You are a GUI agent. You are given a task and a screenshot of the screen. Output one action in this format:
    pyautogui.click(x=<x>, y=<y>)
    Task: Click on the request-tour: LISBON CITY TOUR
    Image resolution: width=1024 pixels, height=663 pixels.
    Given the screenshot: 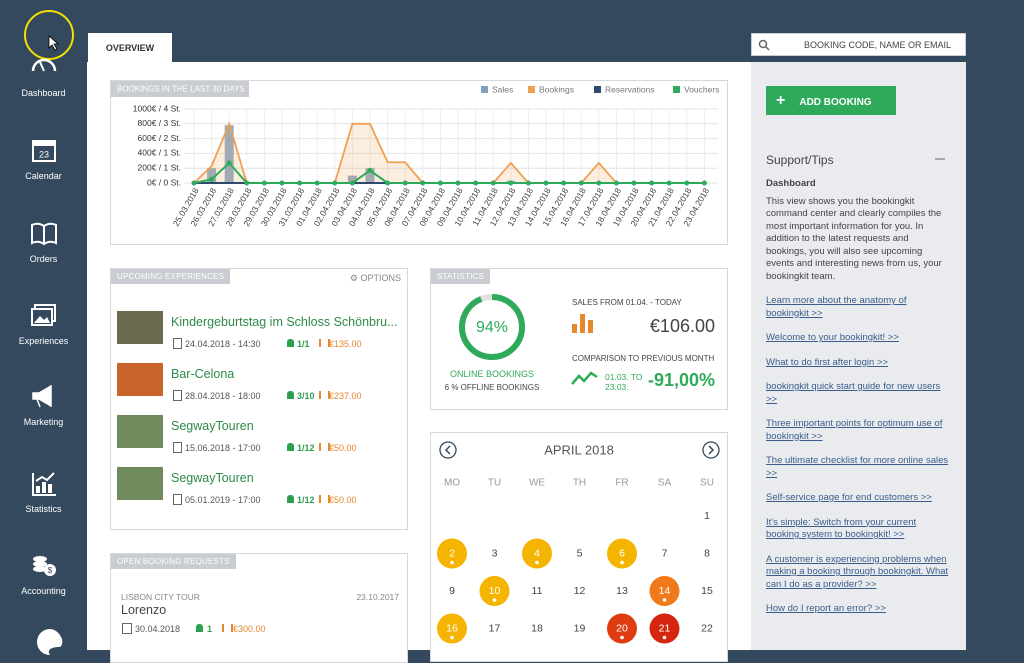 What is the action you would take?
    pyautogui.click(x=160, y=597)
    